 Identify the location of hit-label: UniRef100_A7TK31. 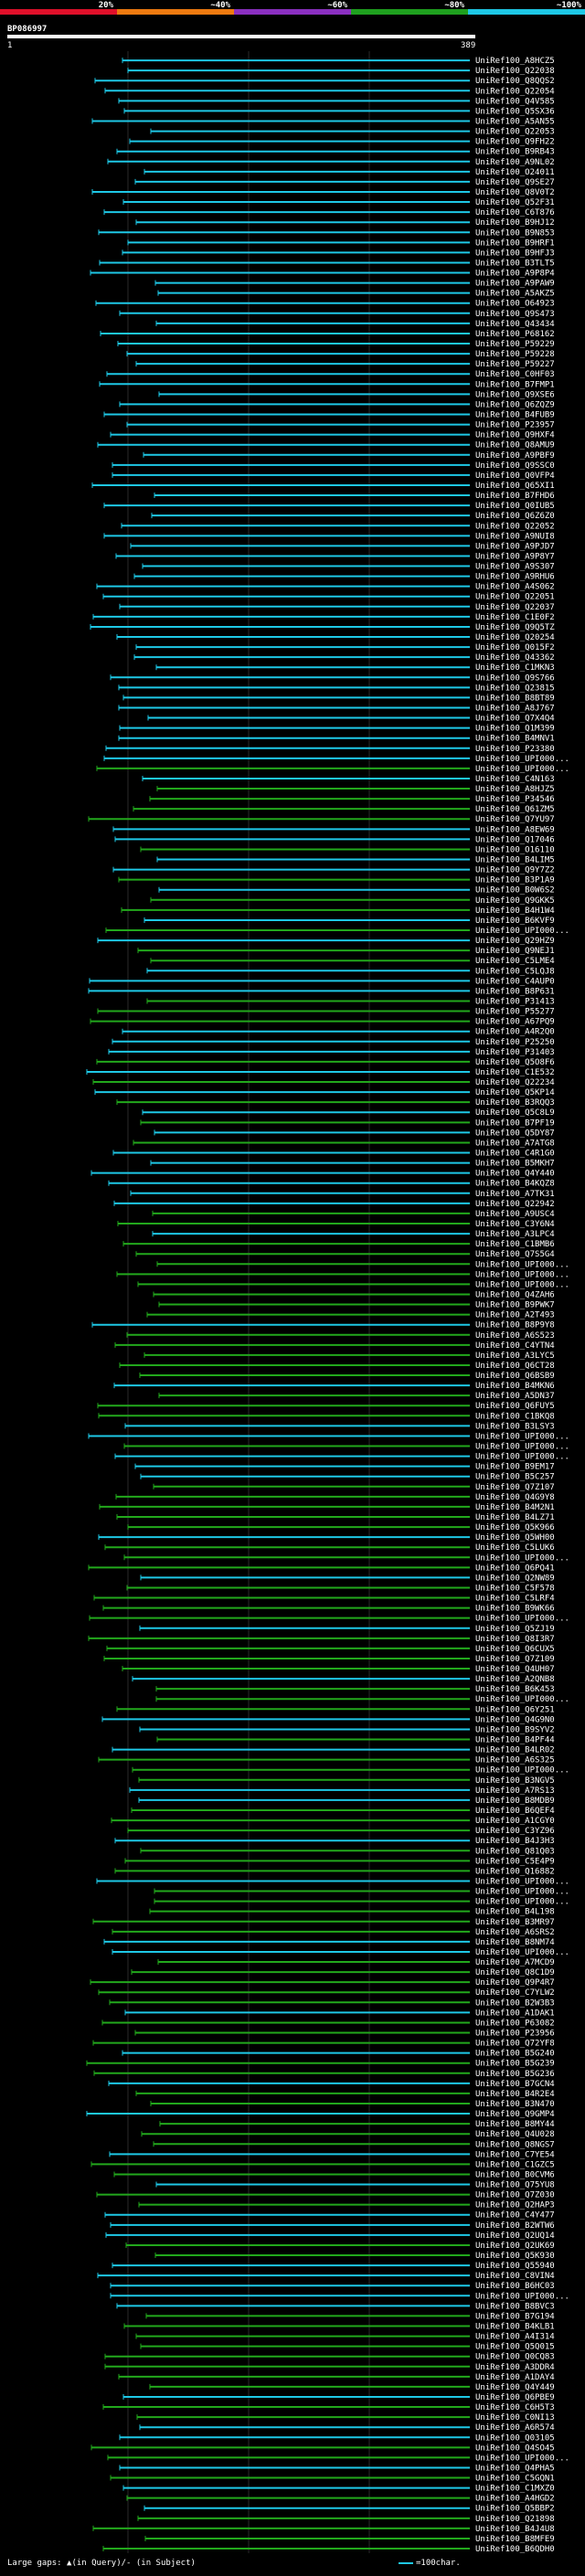
(515, 1194).